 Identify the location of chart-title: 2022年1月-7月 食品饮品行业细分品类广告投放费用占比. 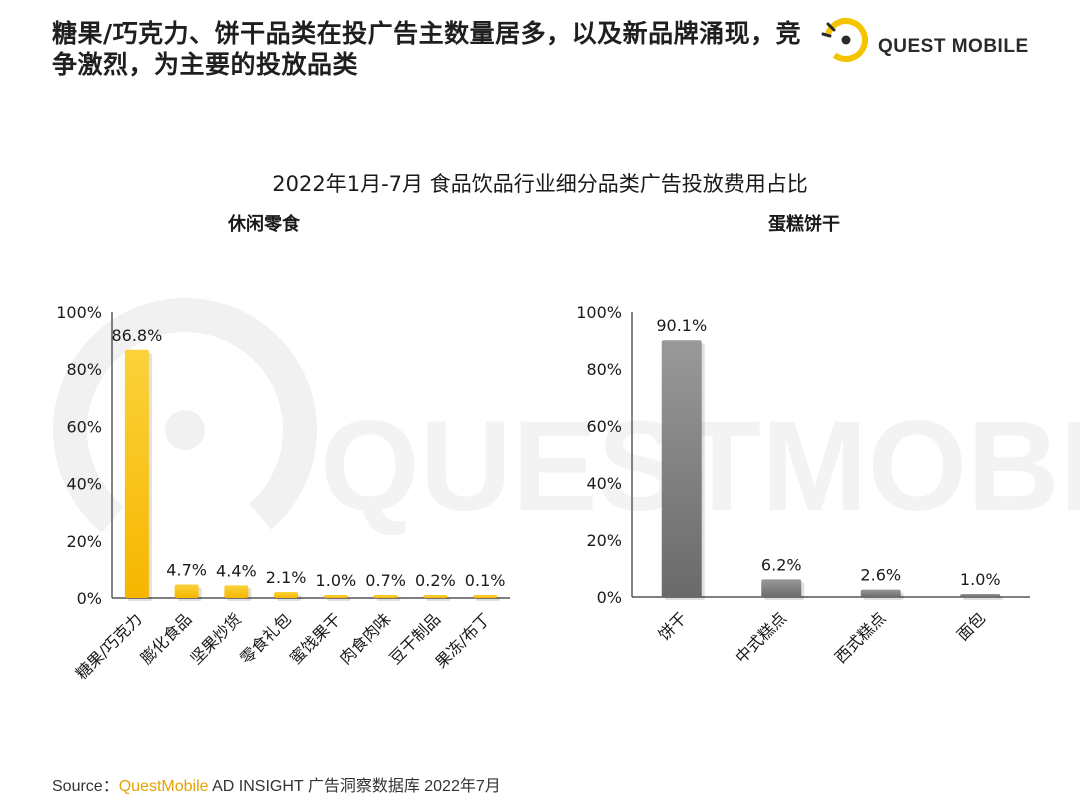
(540, 184).